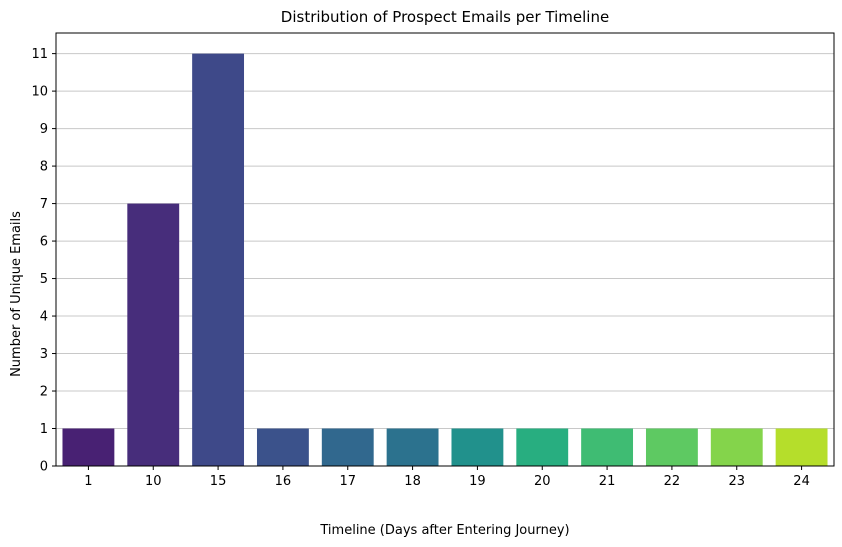 Image resolution: width=842 pixels, height=547 pixels. What do you see at coordinates (801, 481) in the screenshot?
I see `x-tick-label-24: 24` at bounding box center [801, 481].